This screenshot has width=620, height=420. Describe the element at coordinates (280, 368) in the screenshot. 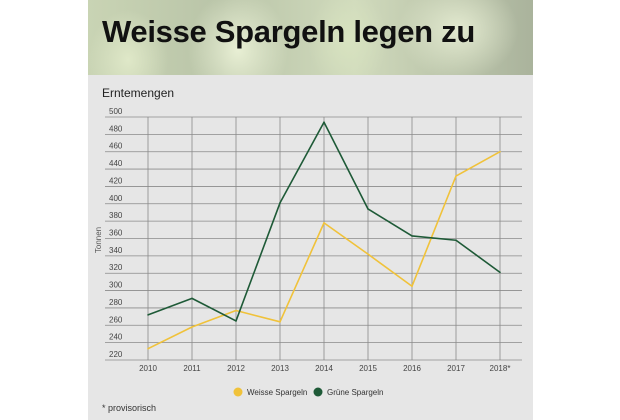

I see `x-tick-label: 2013` at that location.